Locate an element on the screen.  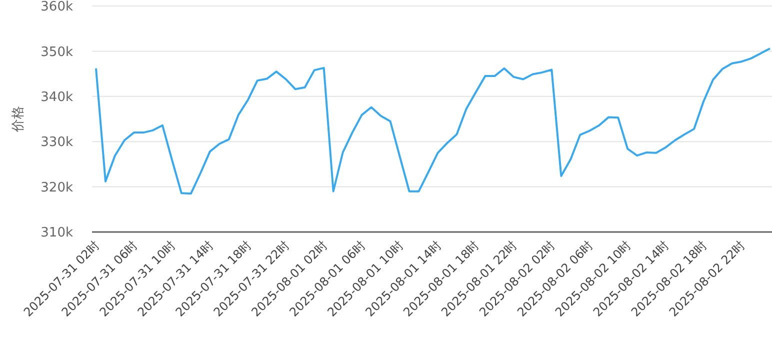
y-tick-label: 330k is located at coordinates (57, 142).